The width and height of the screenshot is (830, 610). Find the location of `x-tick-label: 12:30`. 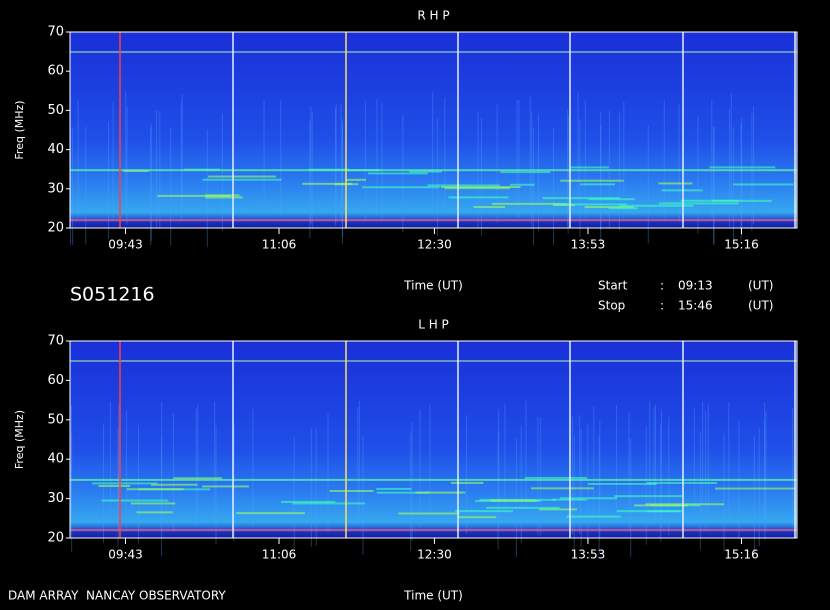

x-tick-label: 12:30 is located at coordinates (434, 555).